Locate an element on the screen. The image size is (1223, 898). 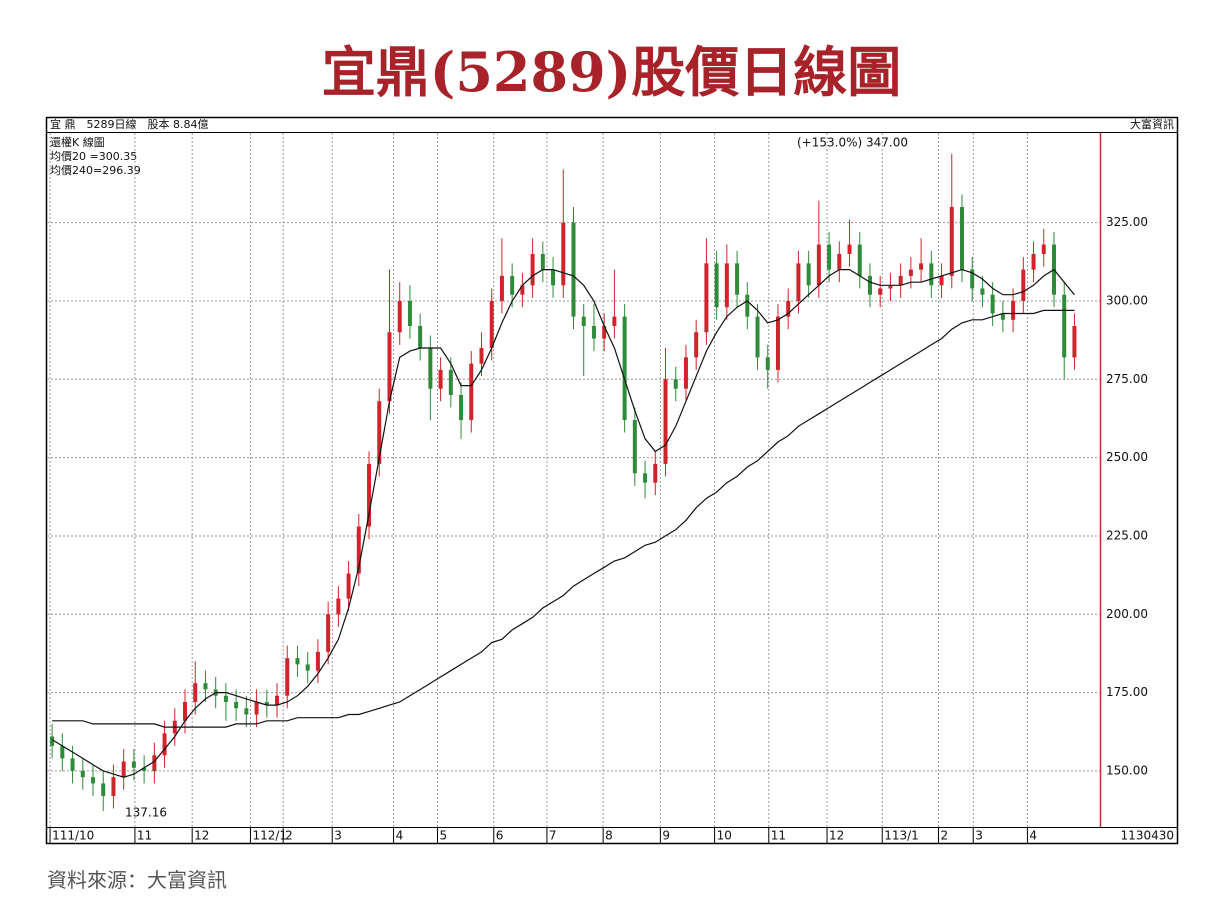
y-tick-label: 250.00 is located at coordinates (1127, 457).